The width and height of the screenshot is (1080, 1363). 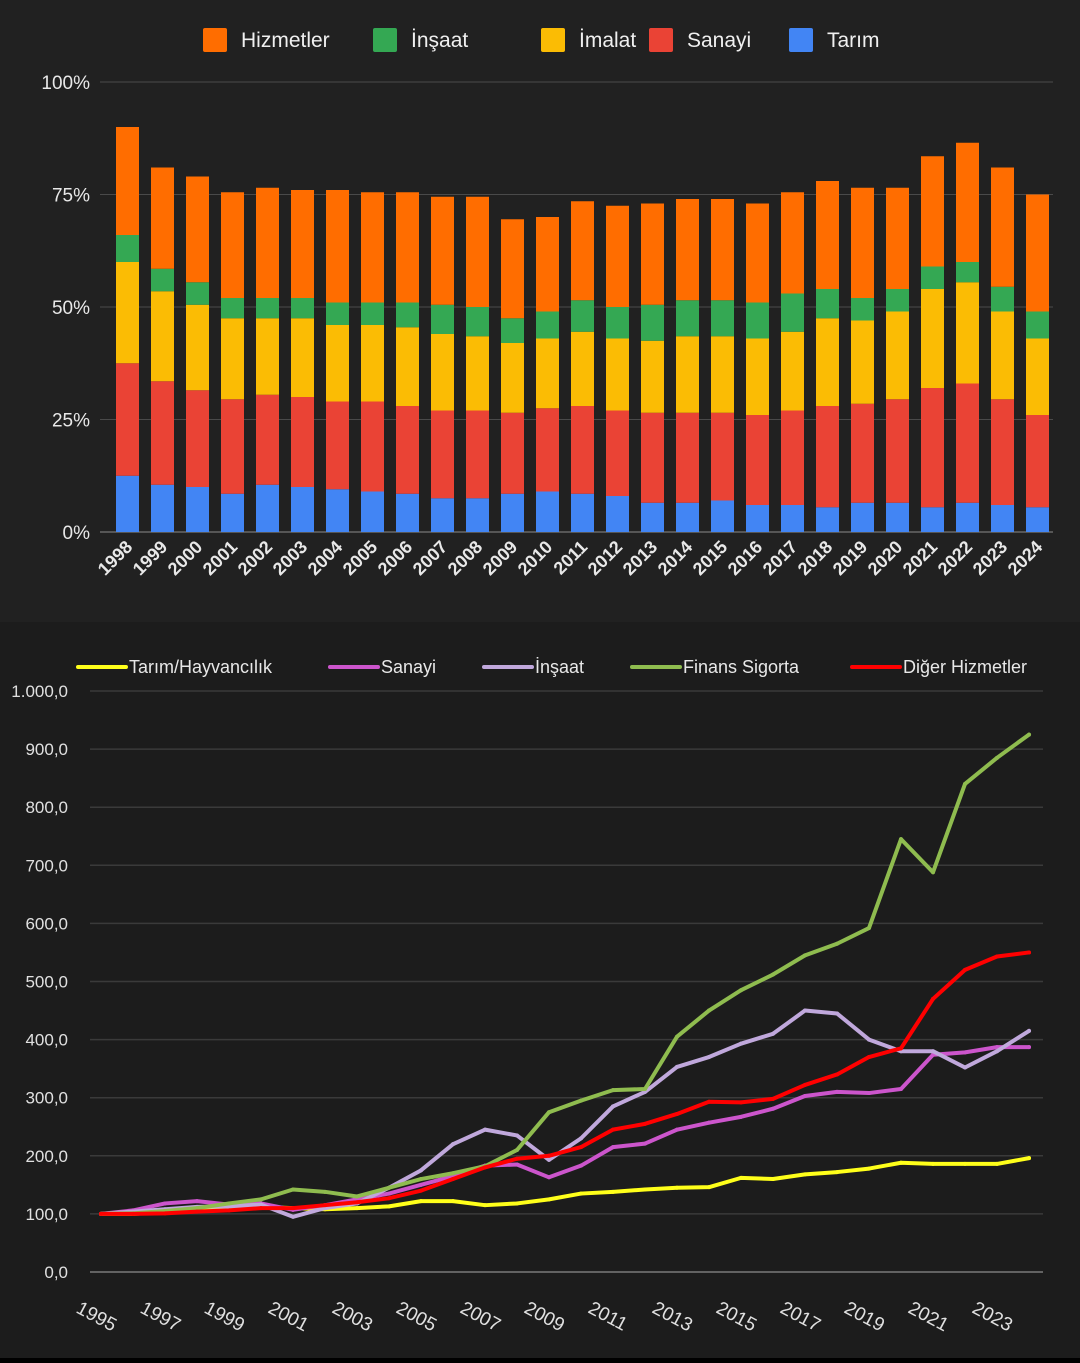 I want to click on bar-hizmetler-2013, so click(x=652, y=254).